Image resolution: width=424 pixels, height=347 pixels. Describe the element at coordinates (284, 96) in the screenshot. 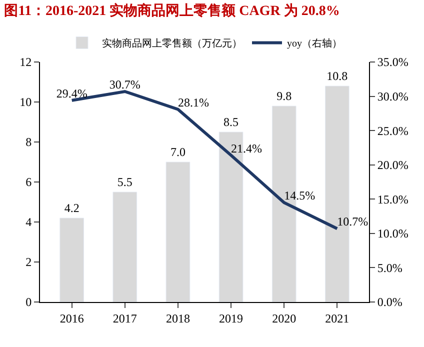

I see `data-label: 9.8` at that location.